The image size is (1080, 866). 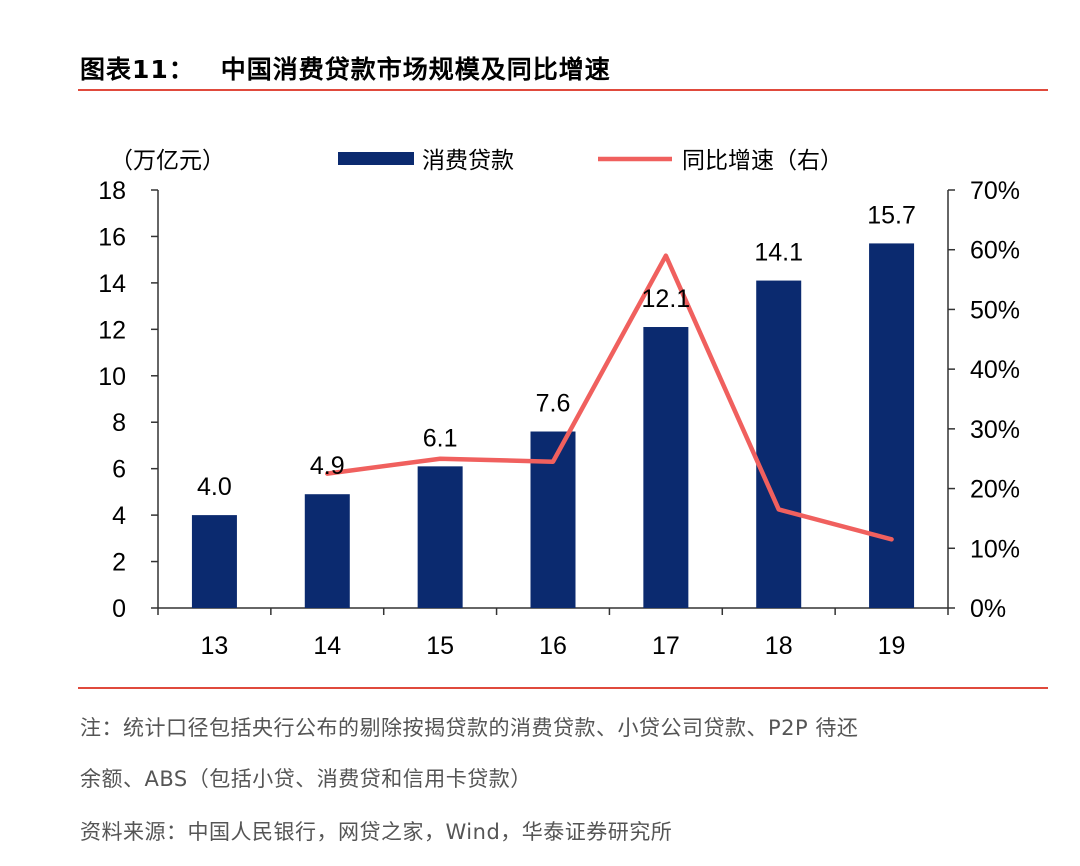 I want to click on bar-value-label: 7.6, so click(x=553, y=404).